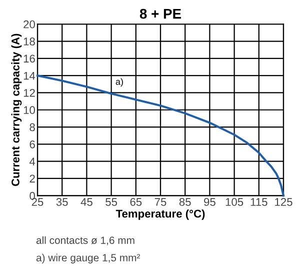 This screenshot has height=268, width=300. Describe the element at coordinates (29, 110) in the screenshot. I see `y-tick-label: 10` at that location.